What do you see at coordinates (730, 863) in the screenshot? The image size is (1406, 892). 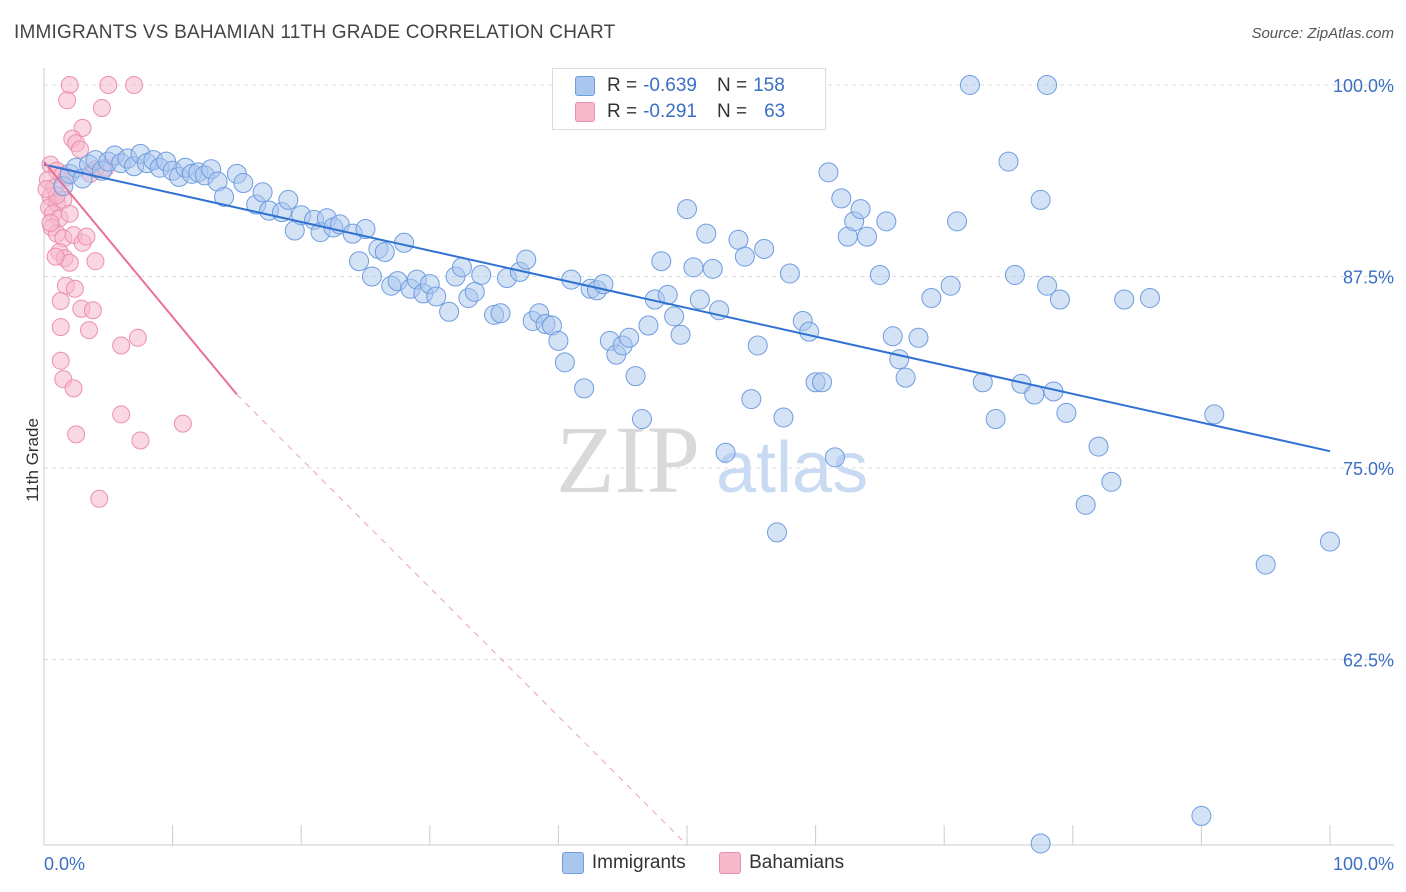 I see `bahamians-legend-swatch` at bounding box center [730, 863].